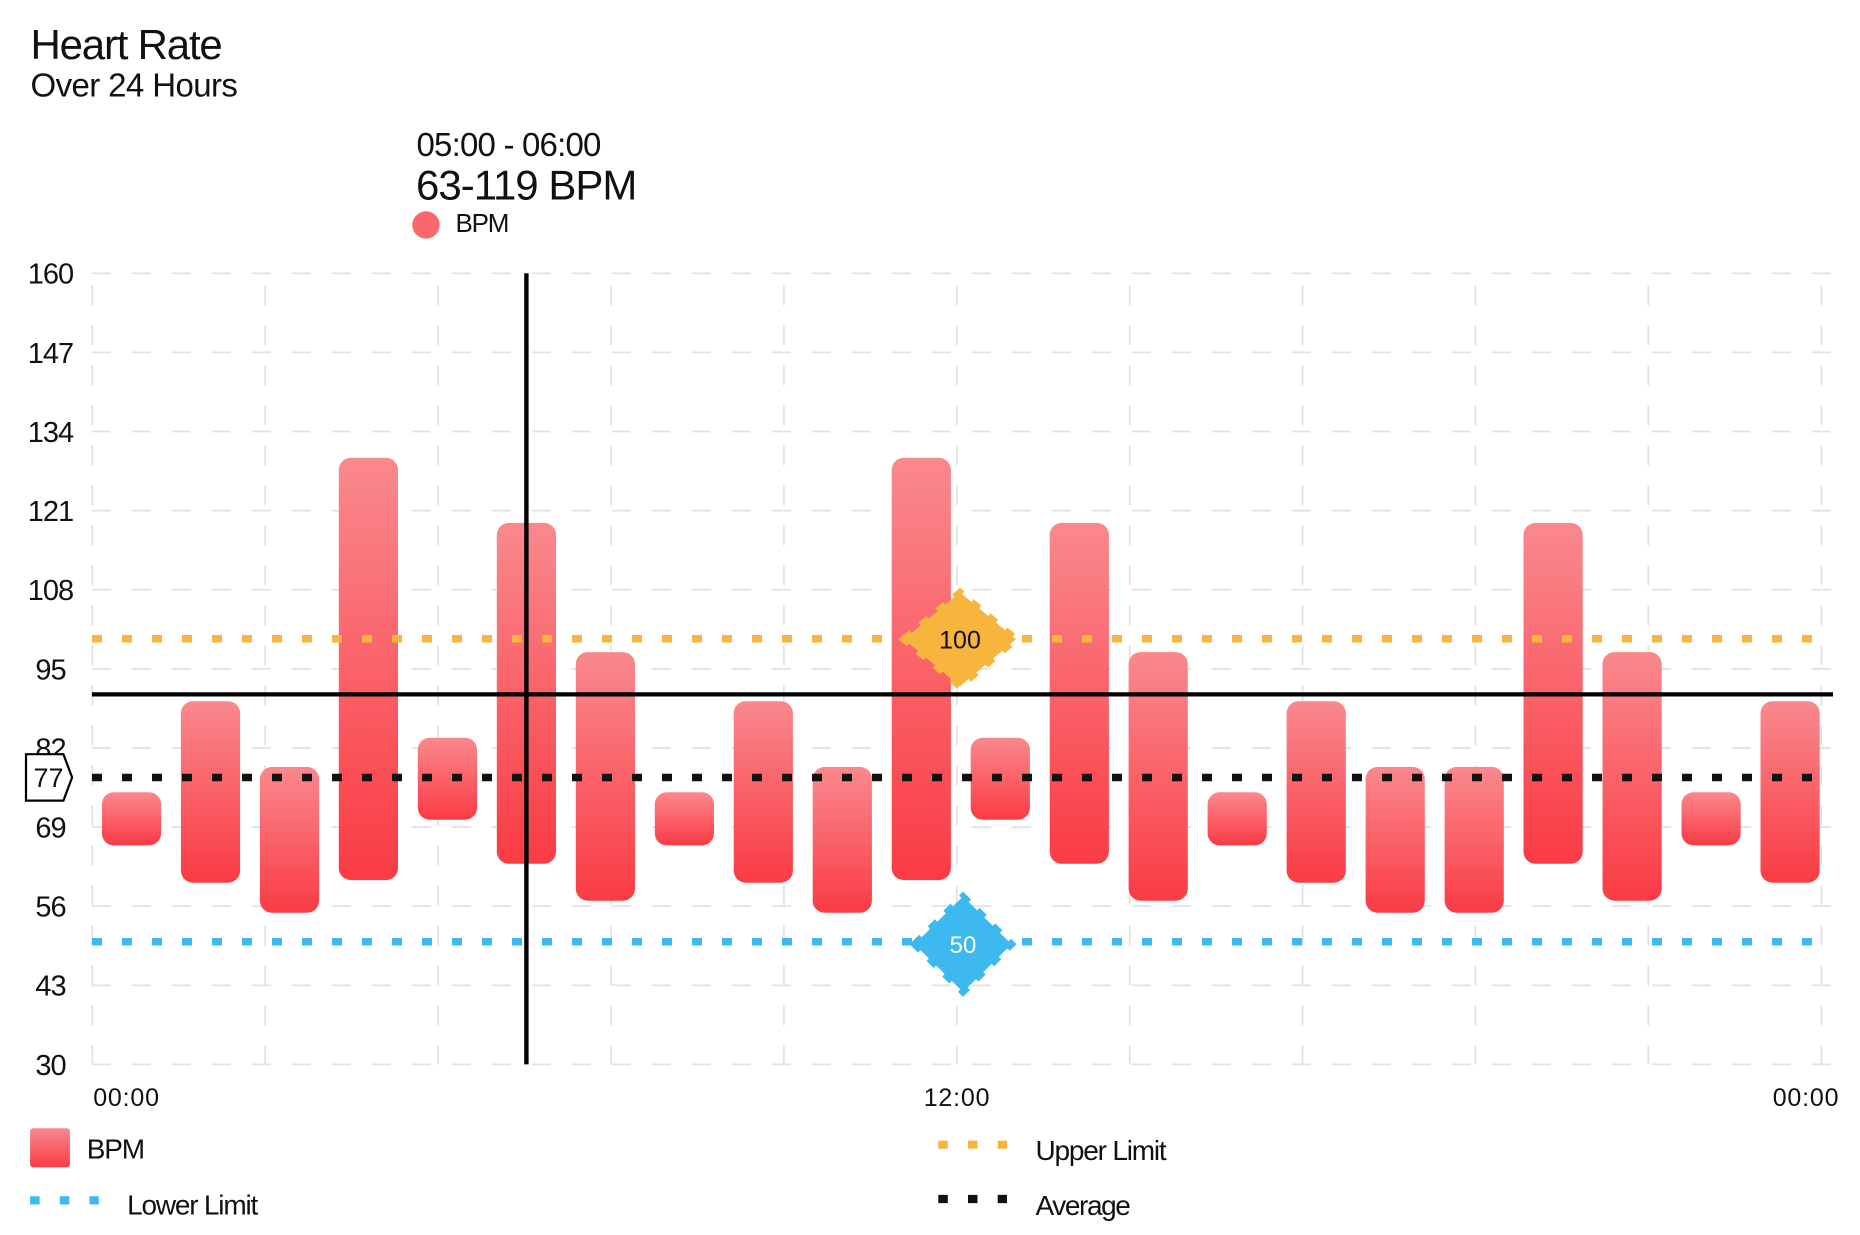 The image size is (1860, 1235). I want to click on svg-text: 05:00 - 06:00, so click(509, 144).